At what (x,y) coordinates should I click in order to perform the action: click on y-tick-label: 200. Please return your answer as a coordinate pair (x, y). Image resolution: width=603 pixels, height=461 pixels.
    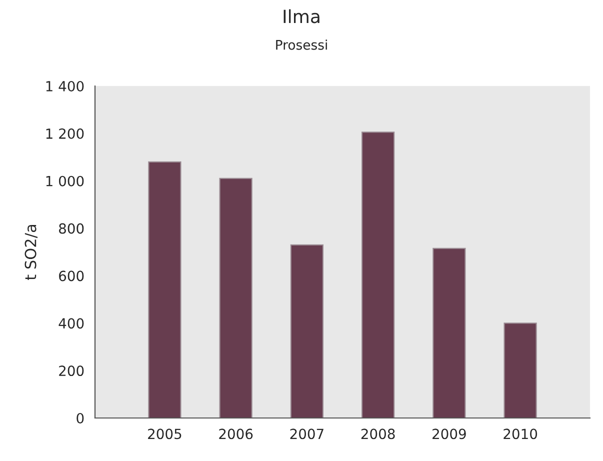
    Looking at the image, I should click on (71, 371).